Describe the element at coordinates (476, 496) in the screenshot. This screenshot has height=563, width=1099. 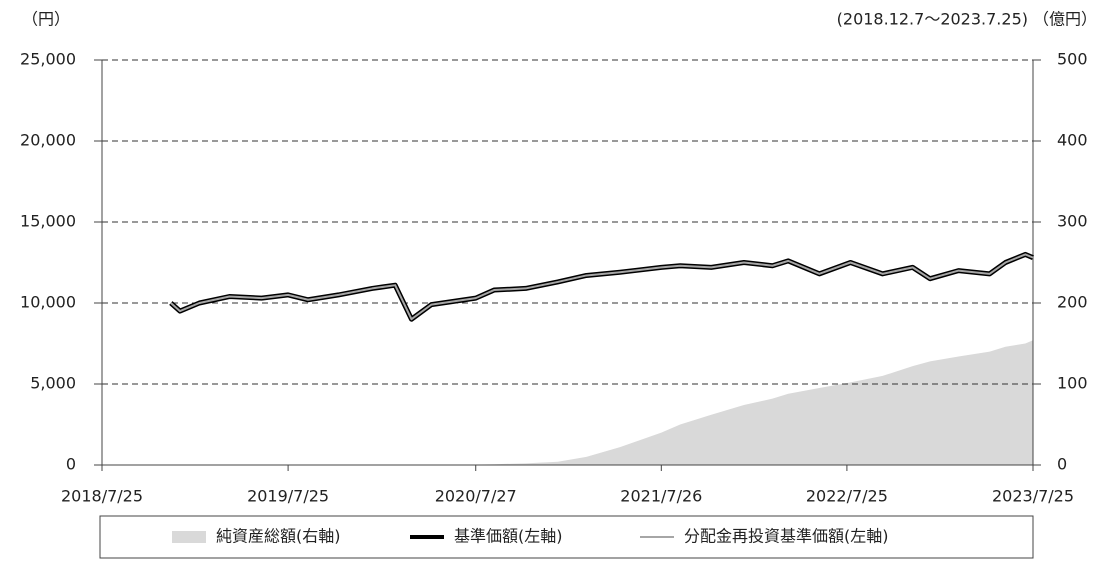
I see `x-tick-label: 2020/7/27` at that location.